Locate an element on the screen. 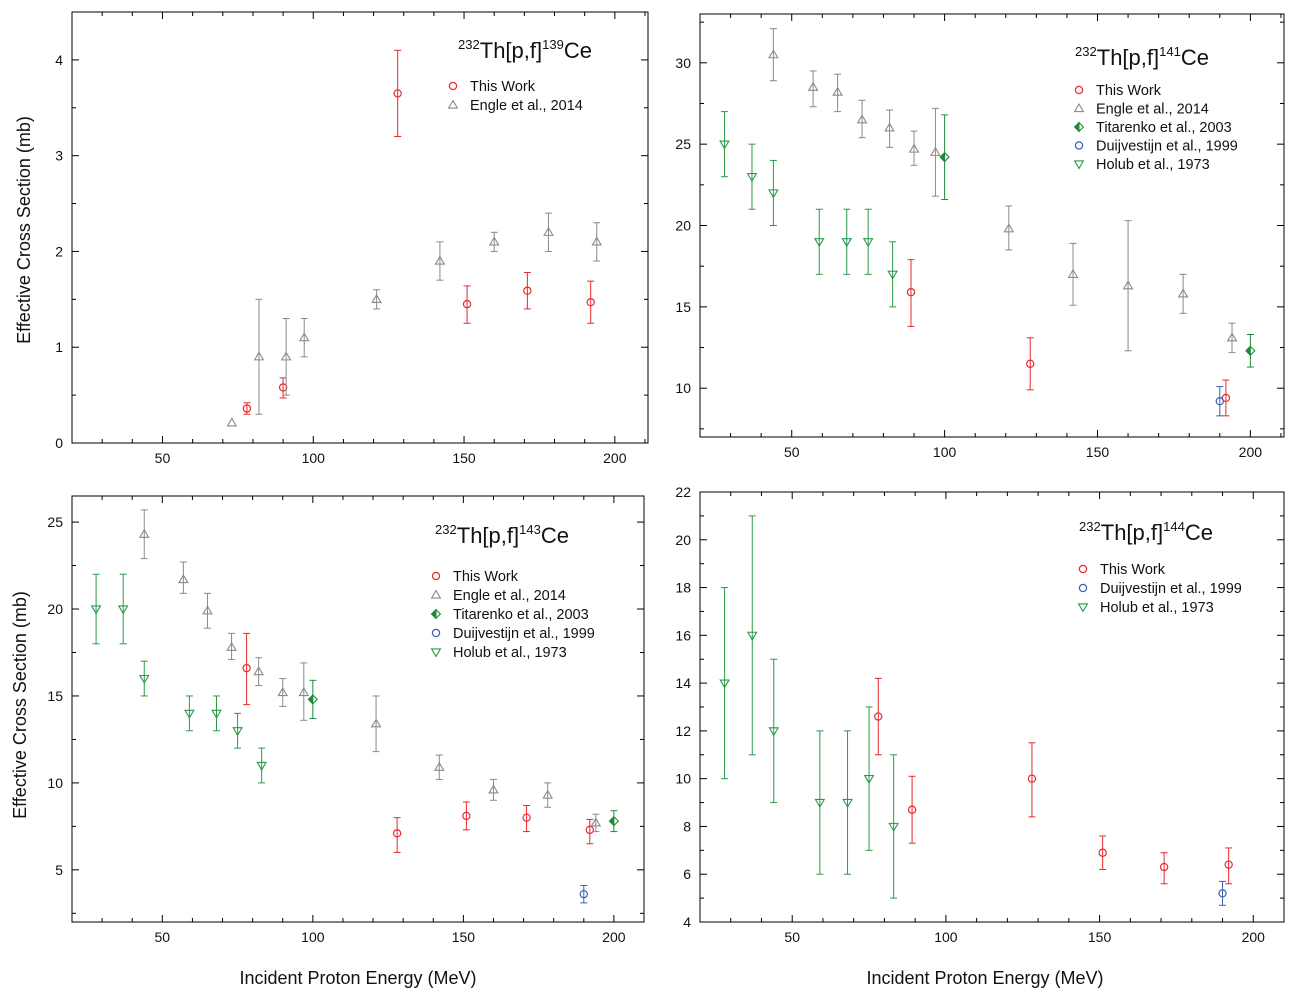 The height and width of the screenshot is (992, 1289). y-tick-label: 20 is located at coordinates (683, 226).